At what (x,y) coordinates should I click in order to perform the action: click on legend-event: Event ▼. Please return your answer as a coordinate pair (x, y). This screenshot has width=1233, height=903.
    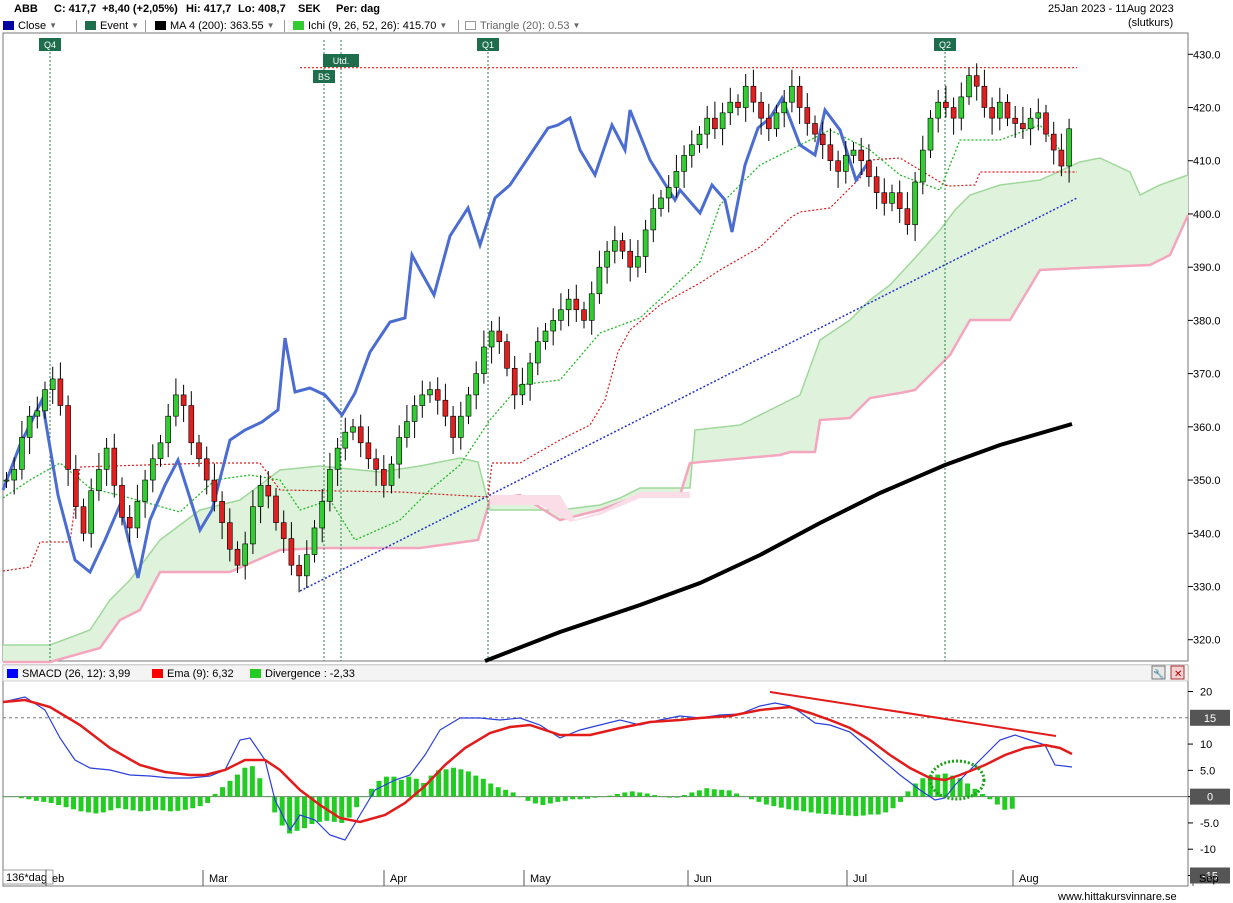
    Looking at the image, I should click on (110, 25).